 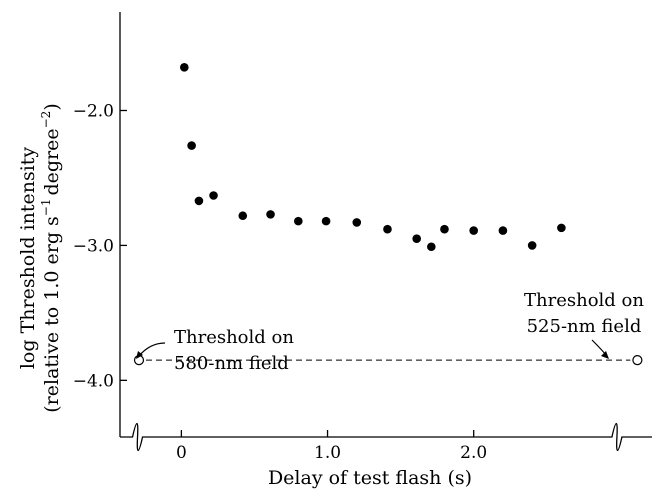 What do you see at coordinates (370, 478) in the screenshot?
I see `x-axis-label: Delay of test flash (s)` at bounding box center [370, 478].